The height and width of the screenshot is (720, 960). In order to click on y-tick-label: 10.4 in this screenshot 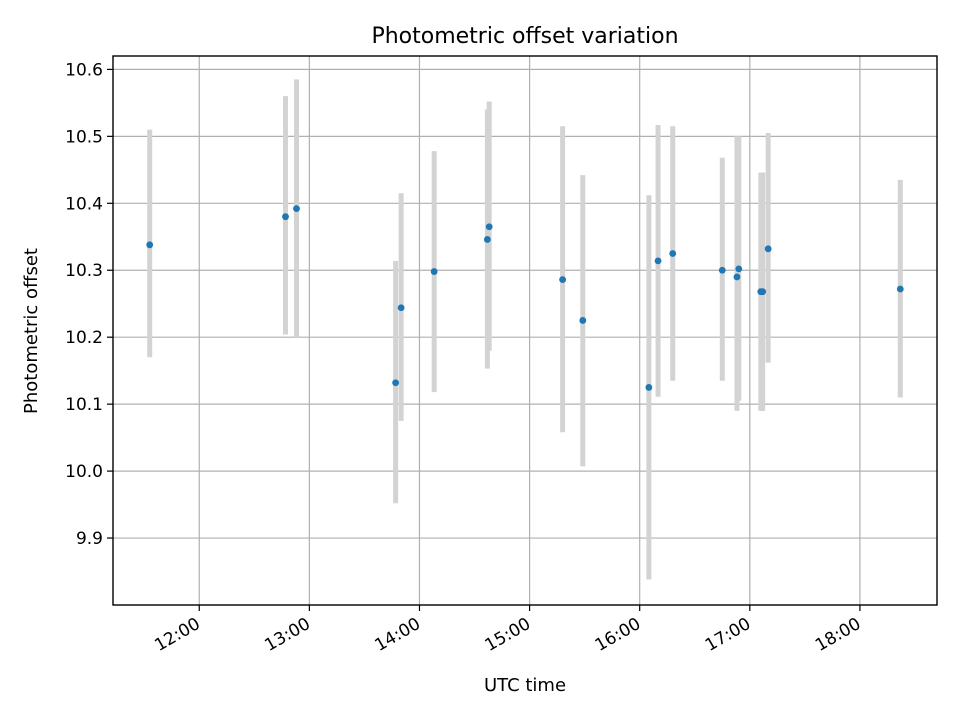, I will do `click(84, 204)`.